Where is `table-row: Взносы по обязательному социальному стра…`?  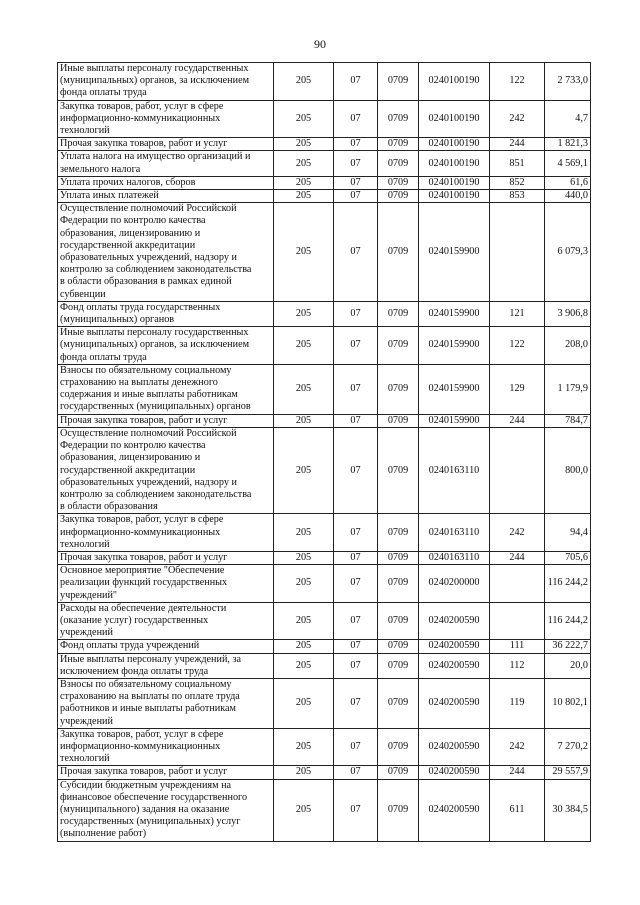 table-row: Взносы по обязательному социальному стра… is located at coordinates (324, 389).